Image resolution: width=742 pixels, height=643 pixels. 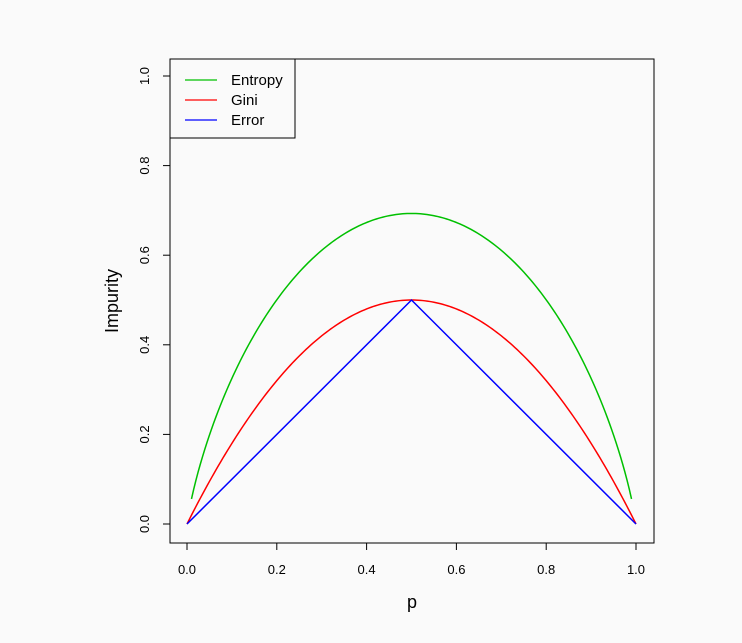 I want to click on x-tick-label: 0.4, so click(x=367, y=569).